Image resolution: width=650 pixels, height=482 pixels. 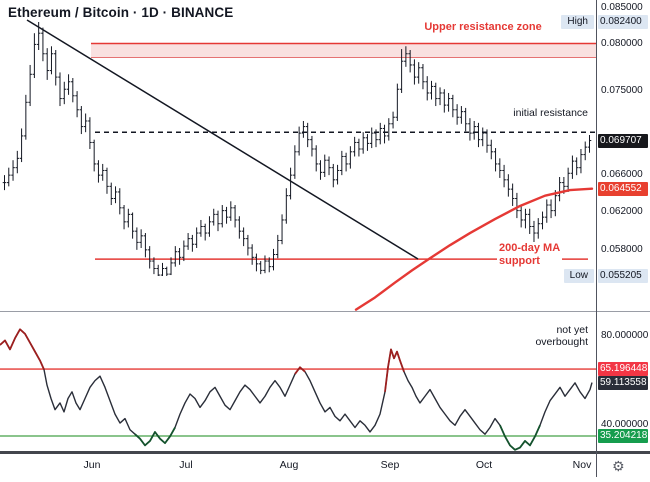 I want to click on price-axis-tick: 0.075000, so click(x=622, y=91).